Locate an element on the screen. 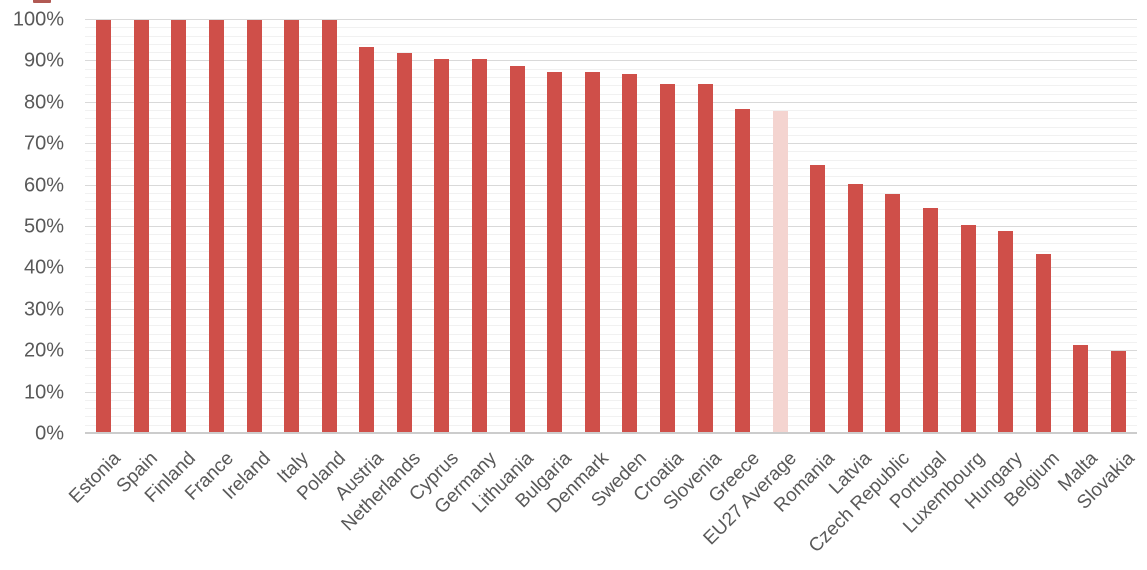 The height and width of the screenshot is (570, 1147). y-tick-label: 90% is located at coordinates (43, 60).